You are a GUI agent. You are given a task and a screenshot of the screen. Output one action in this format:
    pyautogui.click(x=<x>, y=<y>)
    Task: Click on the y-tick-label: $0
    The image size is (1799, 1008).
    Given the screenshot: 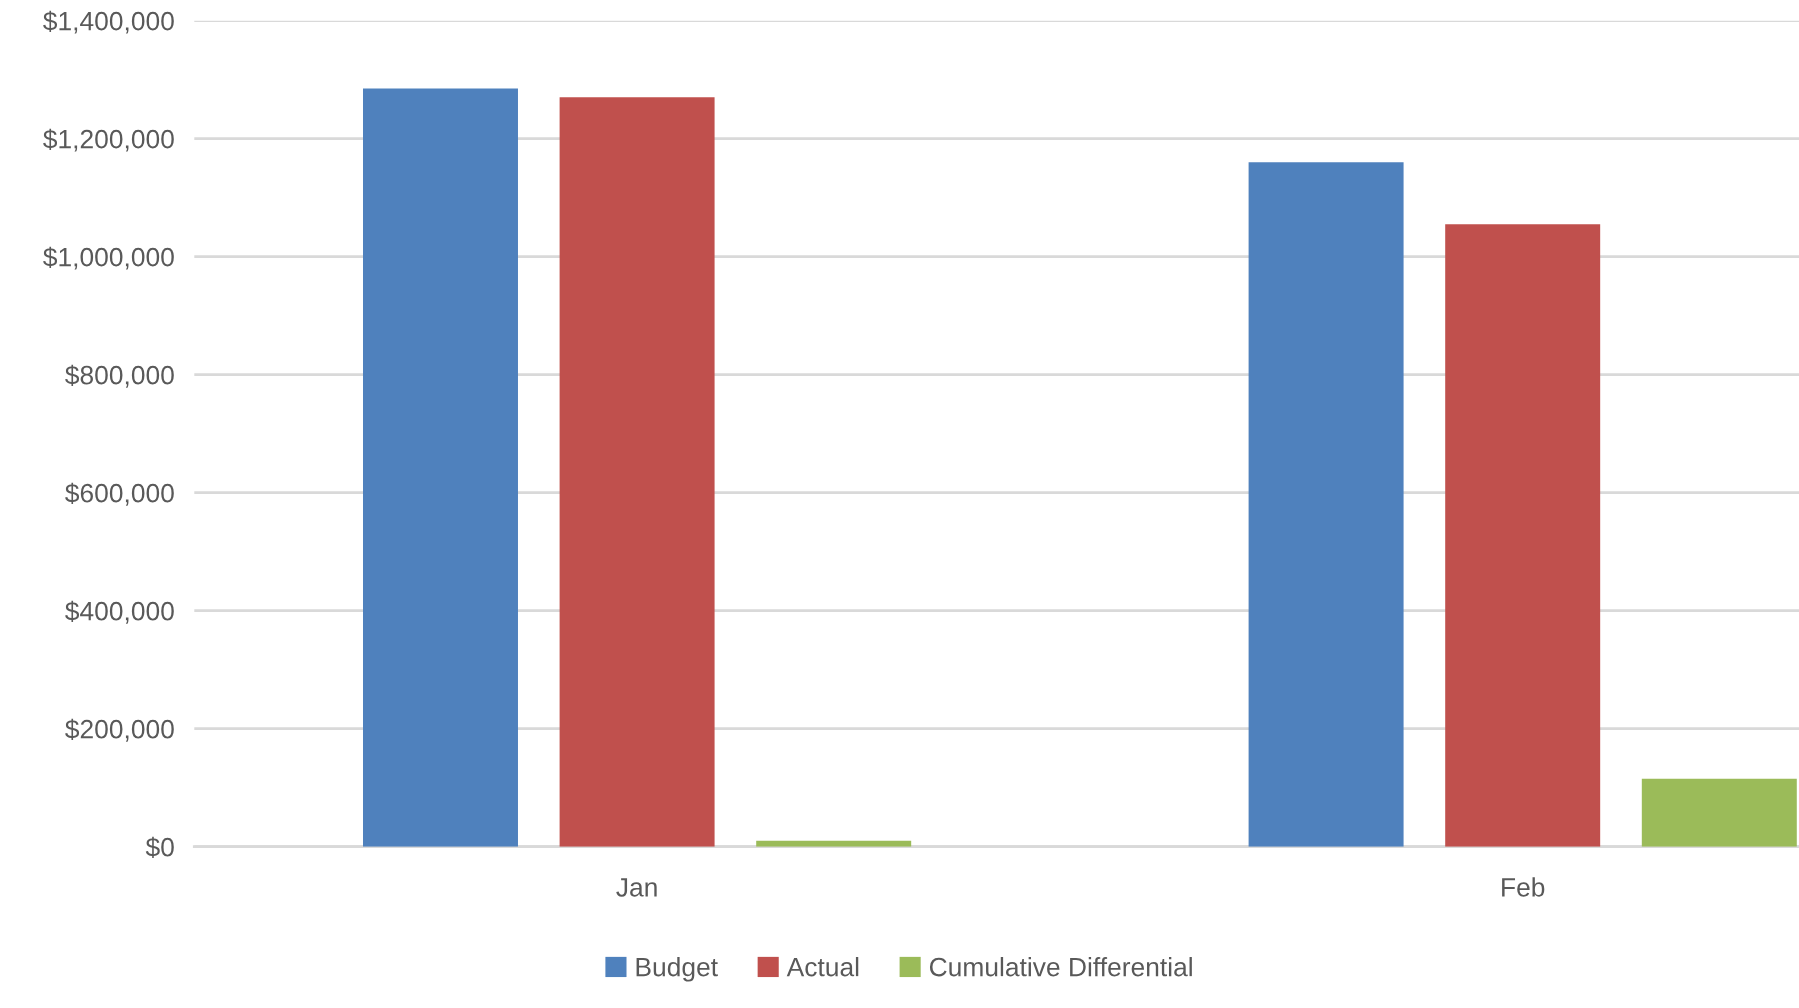 What is the action you would take?
    pyautogui.click(x=159, y=847)
    